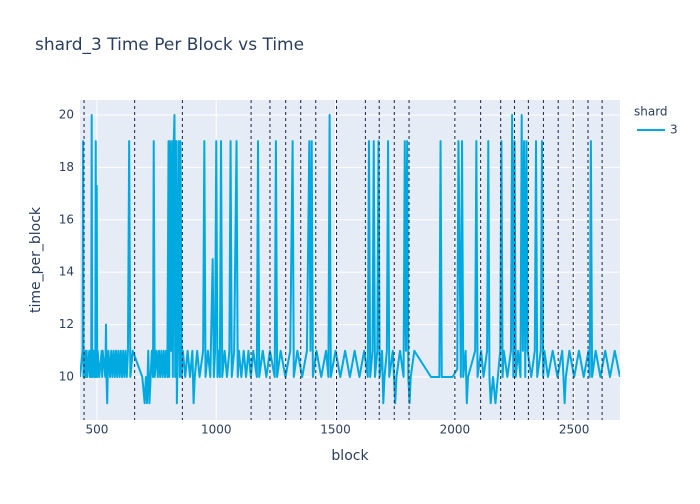 Image resolution: width=700 pixels, height=504 pixels. I want to click on x-tick-label: 1500, so click(335, 430).